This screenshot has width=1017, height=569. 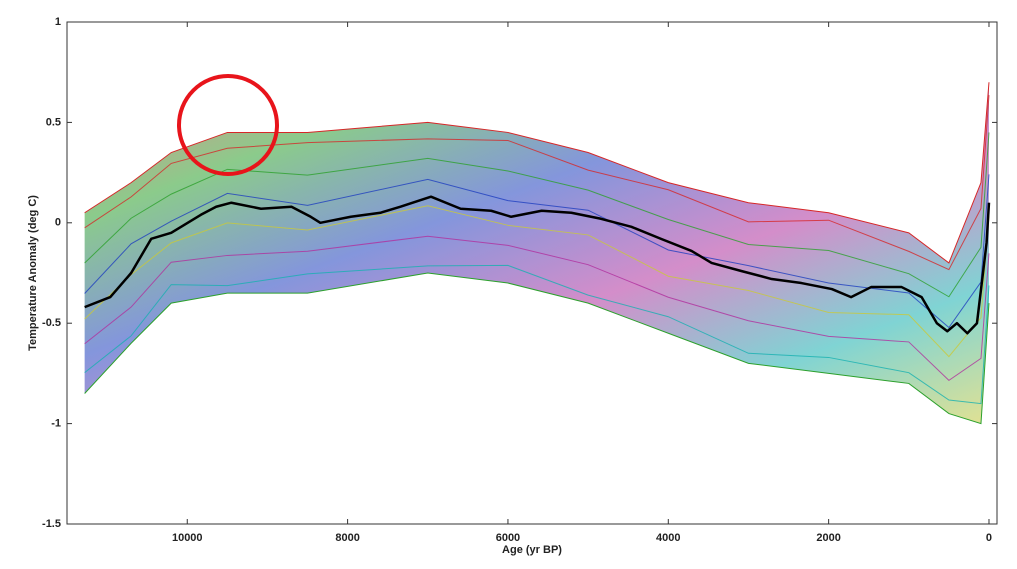 I want to click on y-tick-label: 1, so click(x=58, y=22).